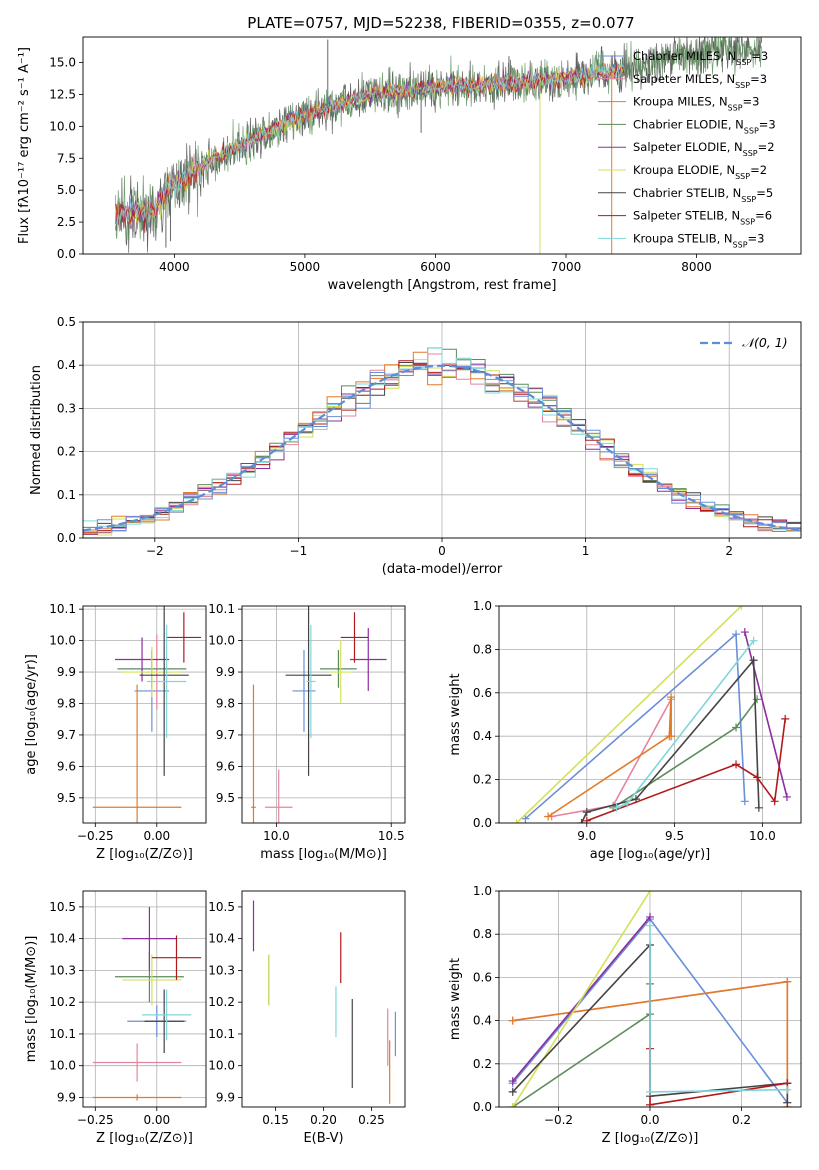  What do you see at coordinates (586, 836) in the screenshot?
I see `x-tick-label: 9.0` at bounding box center [586, 836].